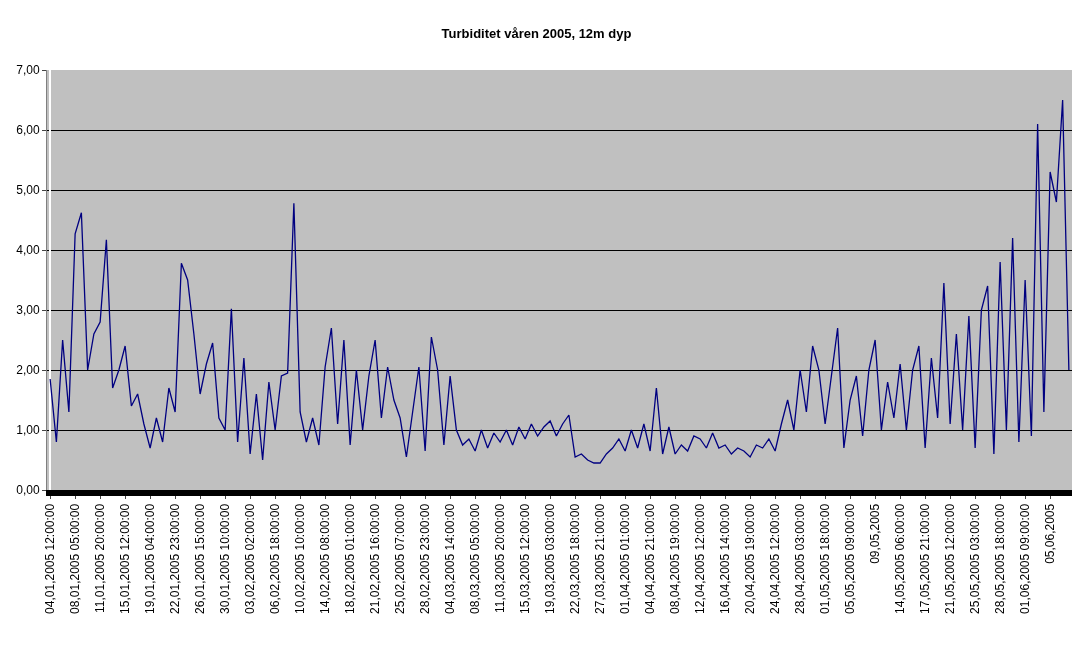  I want to click on y-tick-label: 1,00, so click(28, 430).